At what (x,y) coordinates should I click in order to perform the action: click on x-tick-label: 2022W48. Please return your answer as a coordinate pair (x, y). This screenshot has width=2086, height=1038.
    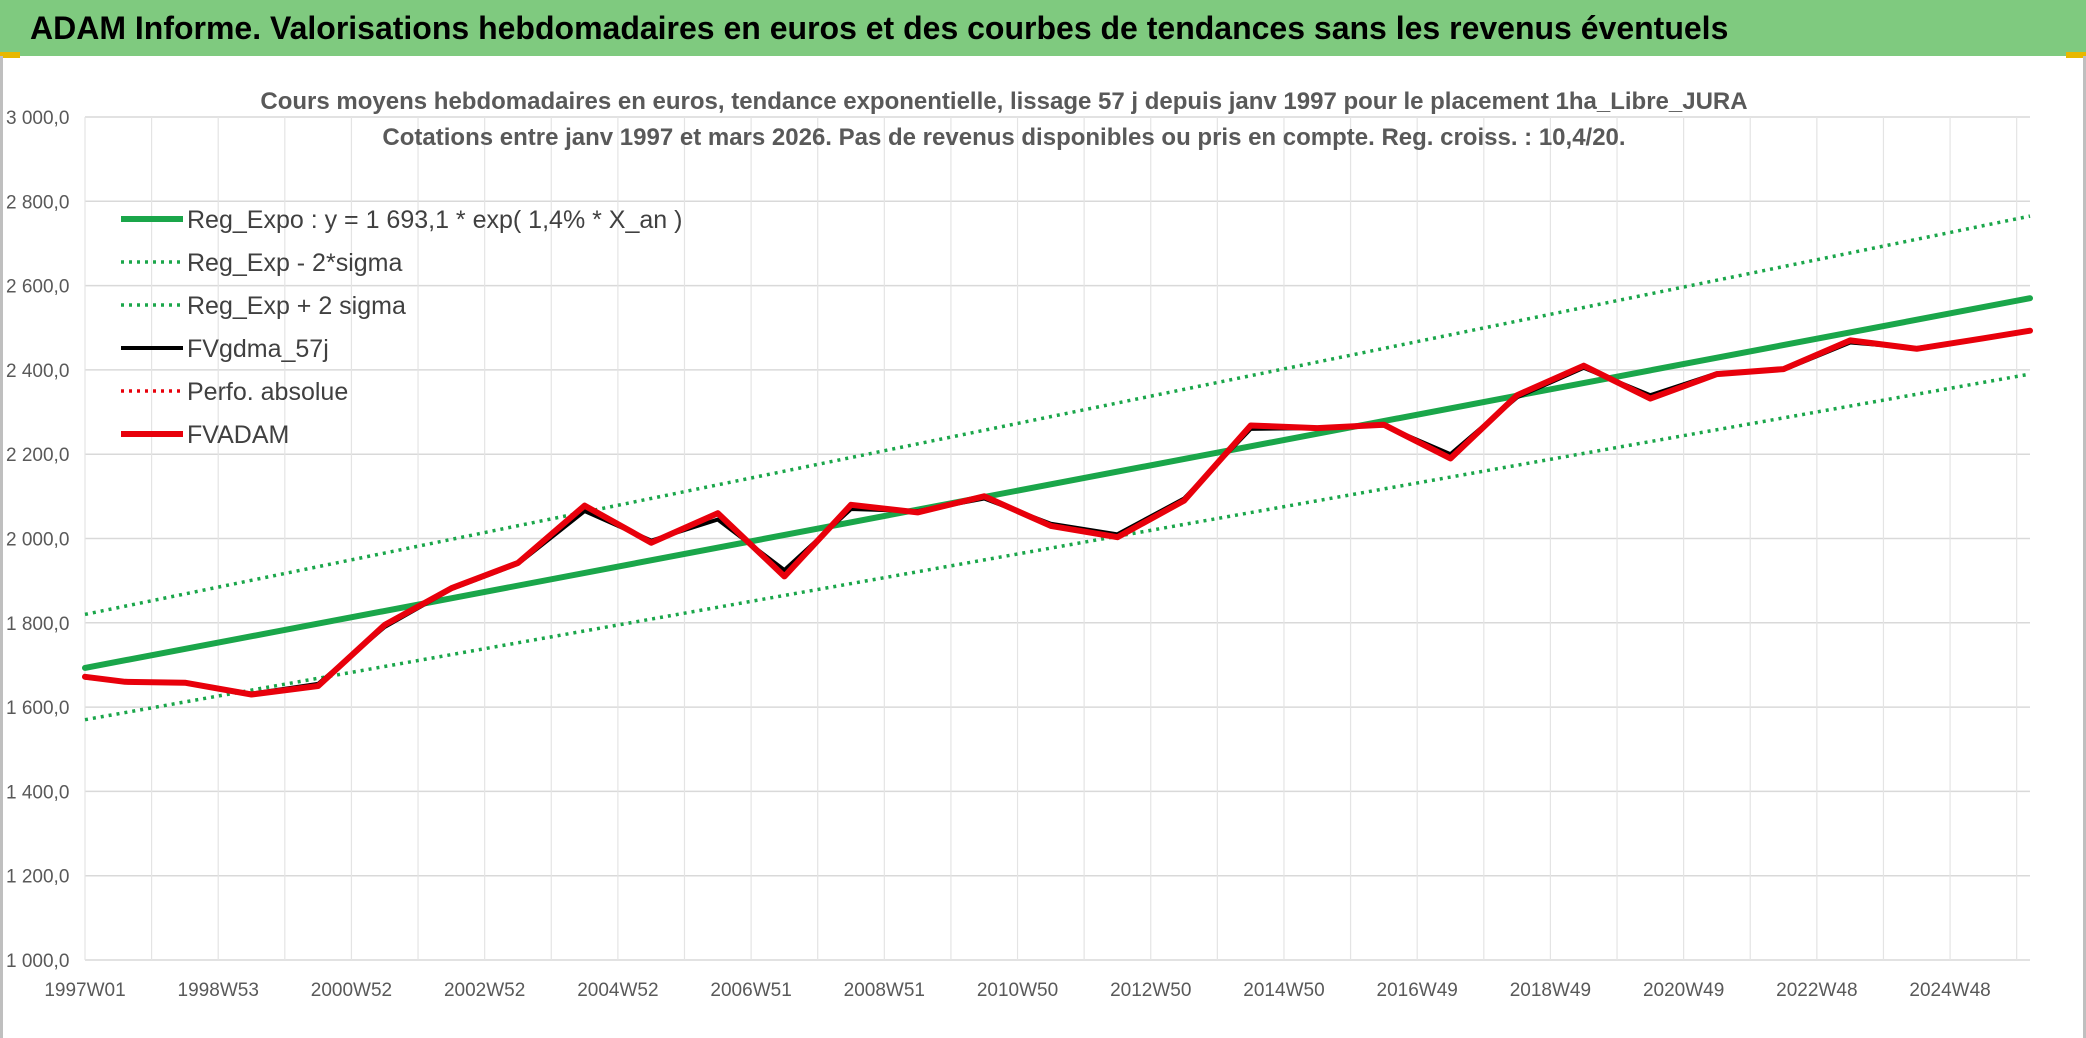
    Looking at the image, I should click on (1816, 990).